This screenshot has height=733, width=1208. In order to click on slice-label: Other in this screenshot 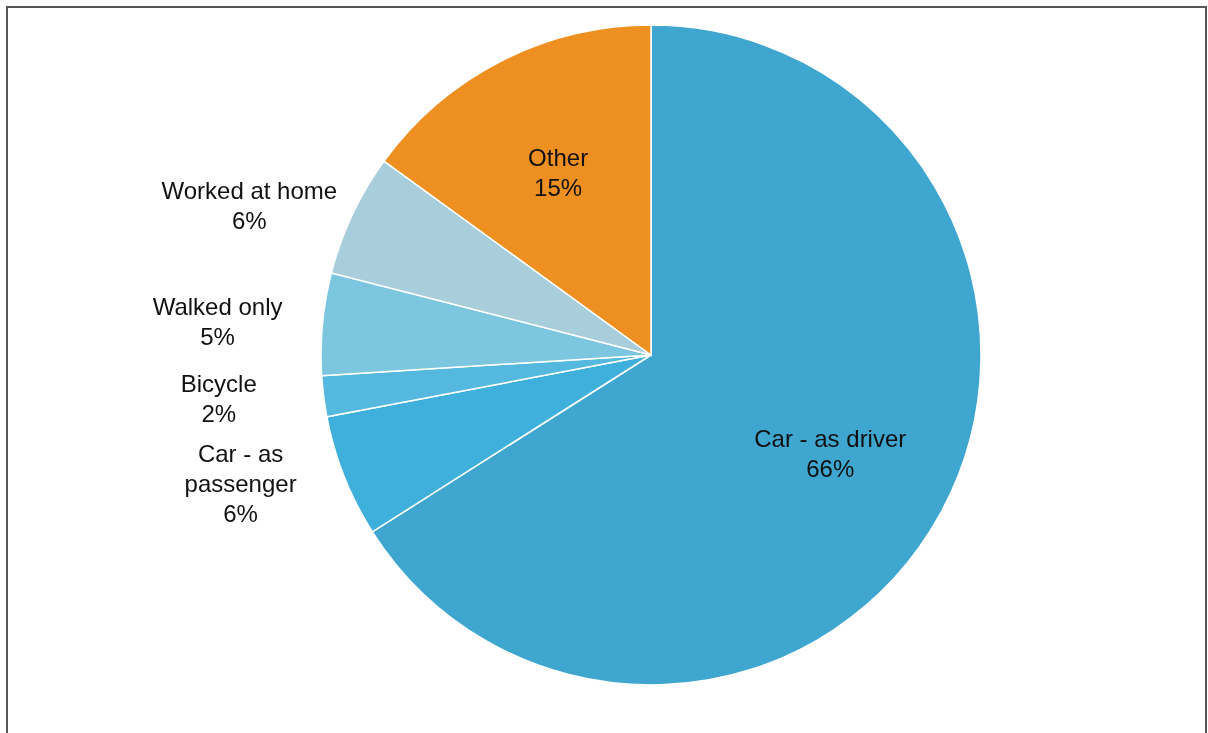, I will do `click(558, 157)`.